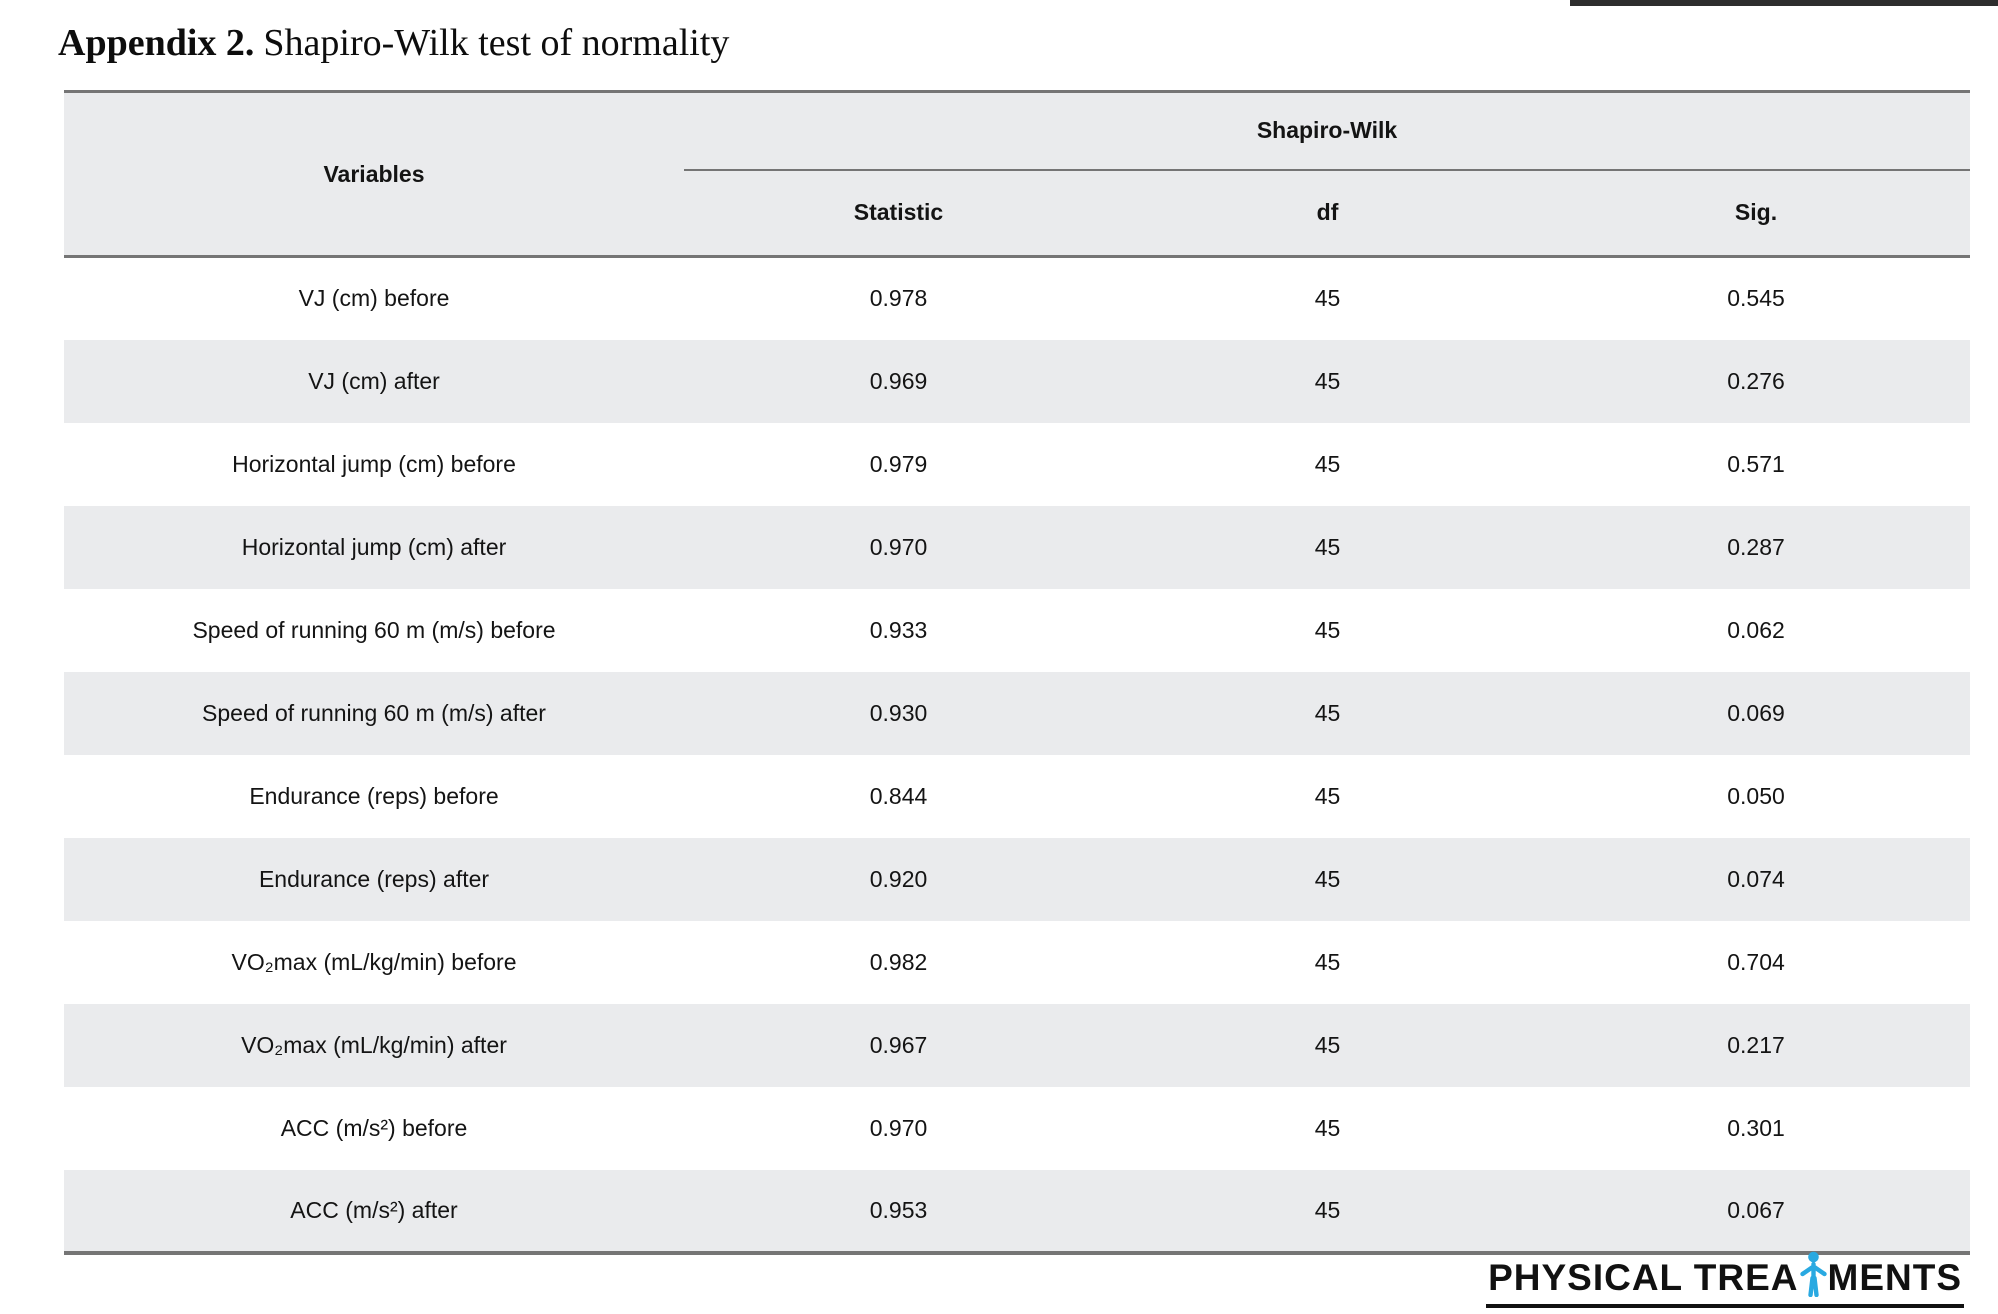 This screenshot has width=1998, height=1314. What do you see at coordinates (898, 381) in the screenshot?
I see `cell-statistic: 0.969` at bounding box center [898, 381].